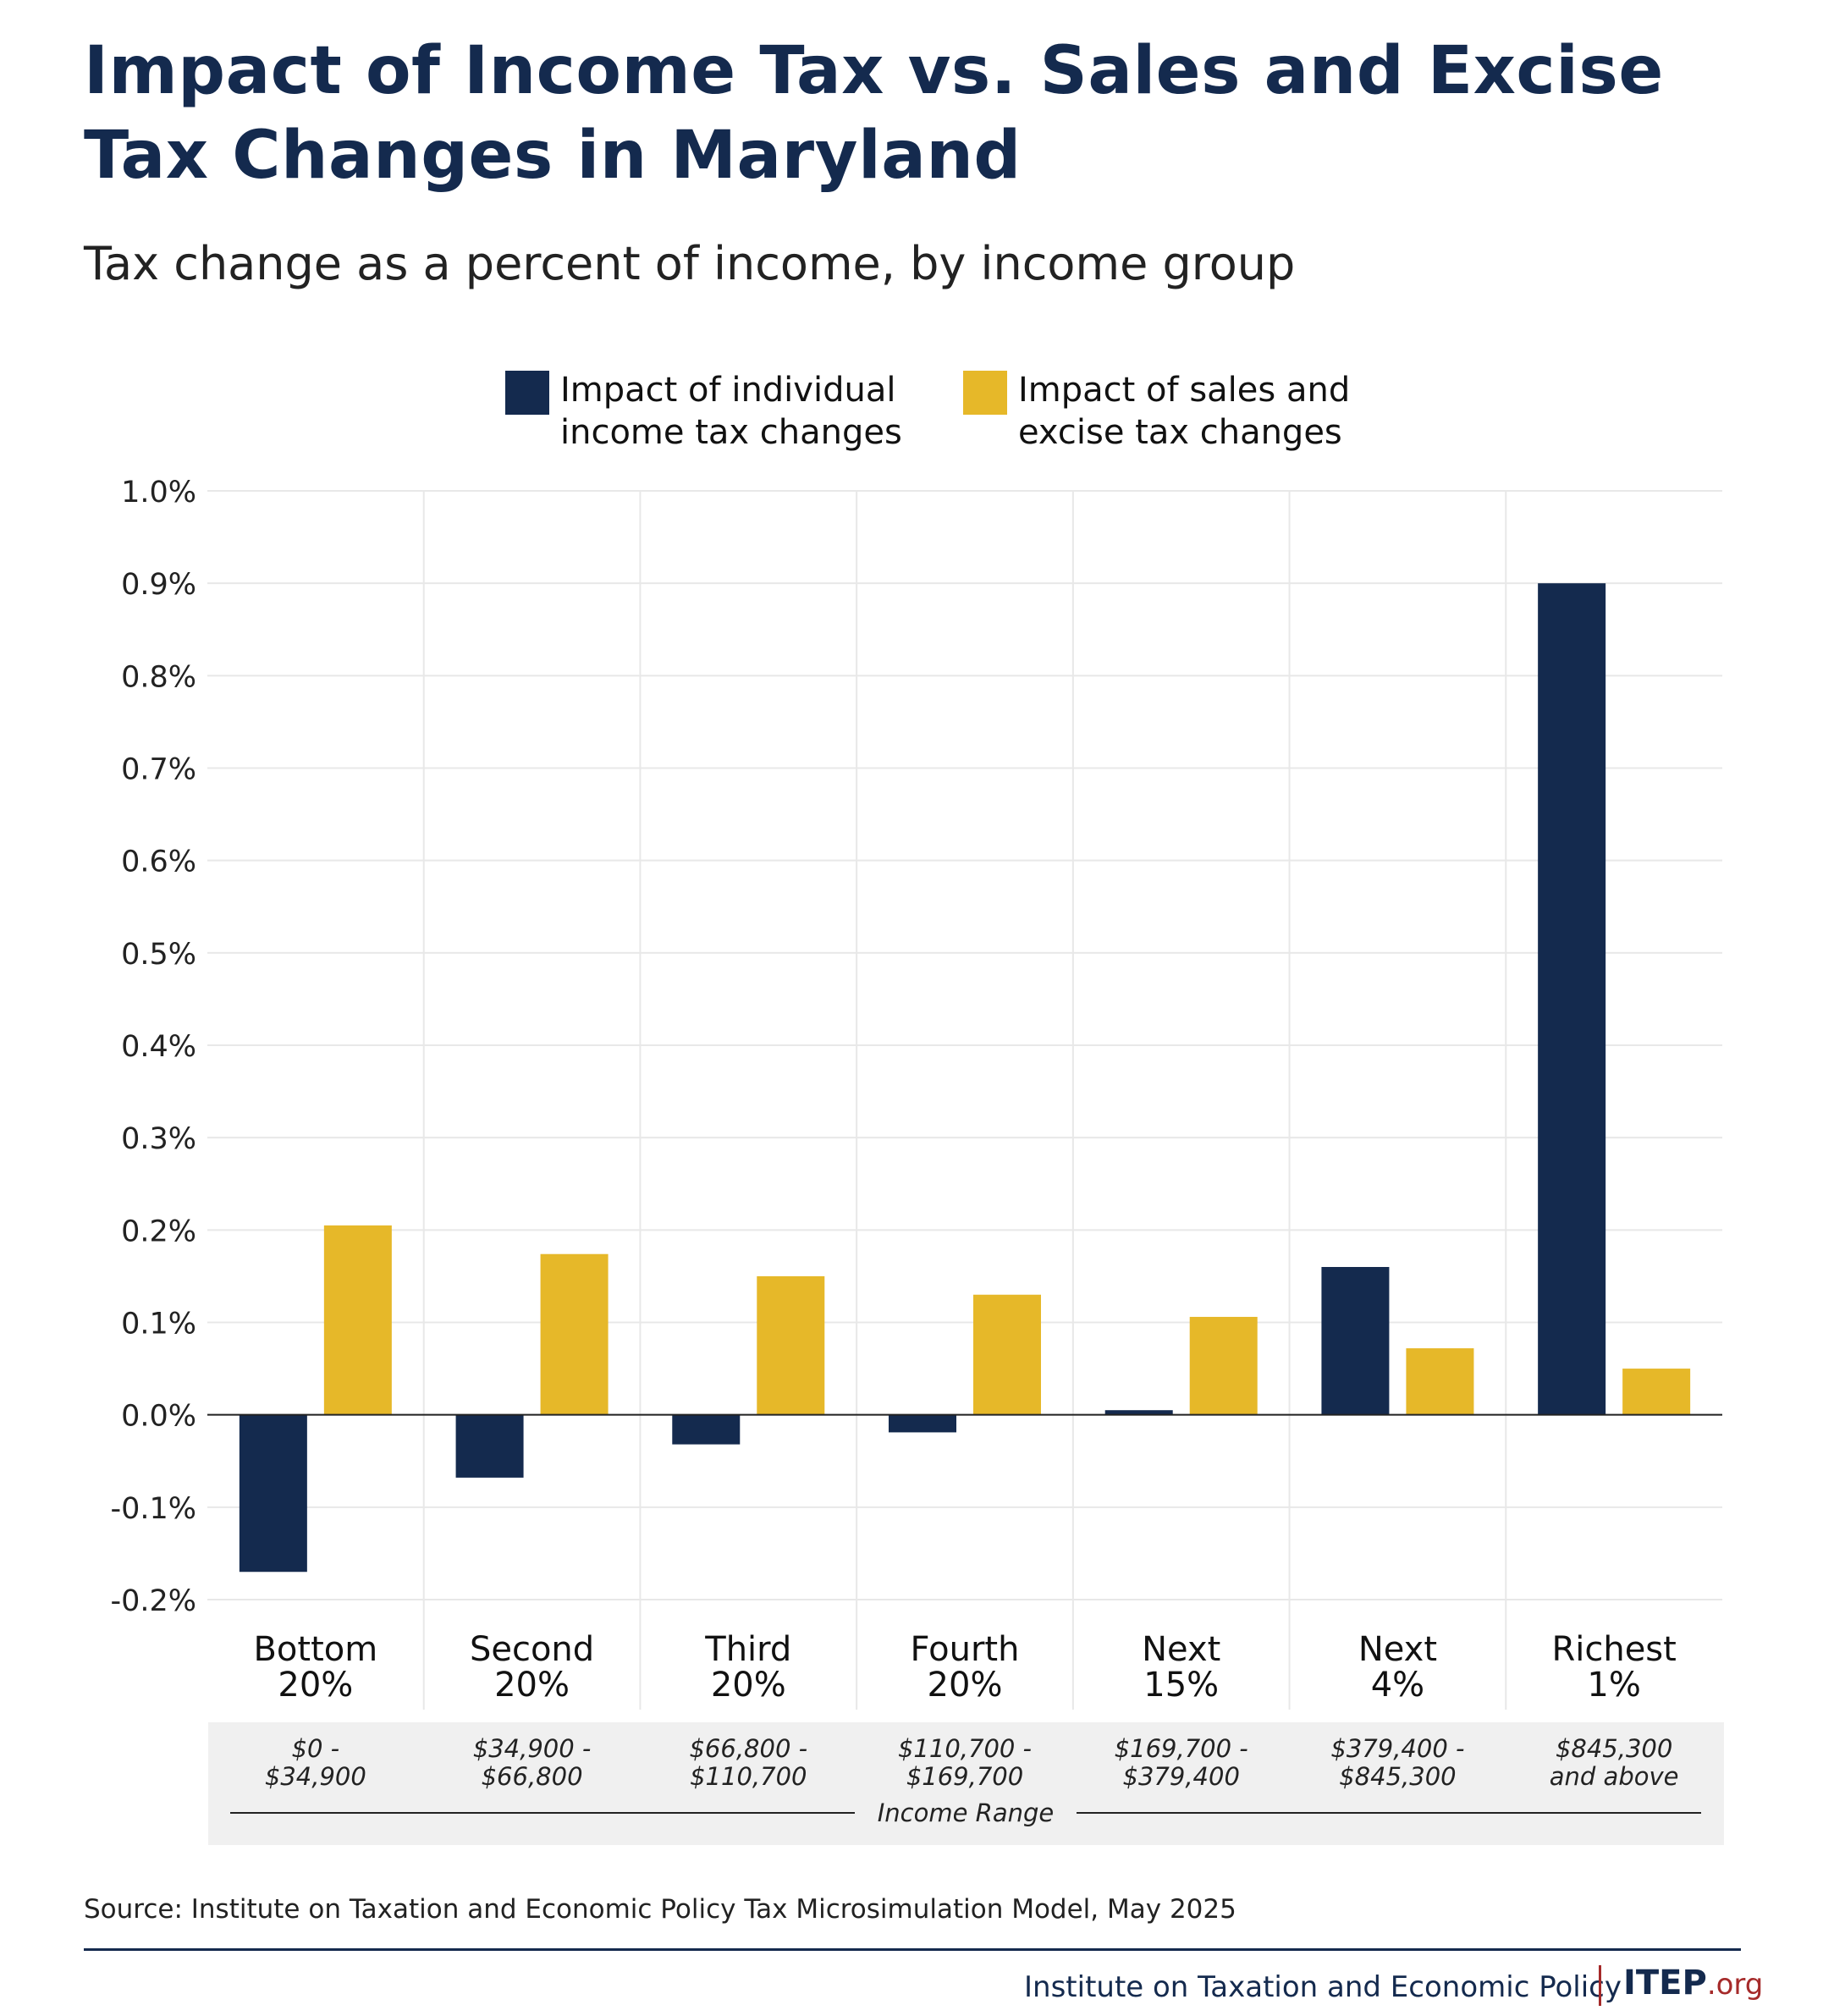 The height and width of the screenshot is (2016, 1823). Describe the element at coordinates (153, 1509) in the screenshot. I see `y-tick-label: -0.1%` at that location.